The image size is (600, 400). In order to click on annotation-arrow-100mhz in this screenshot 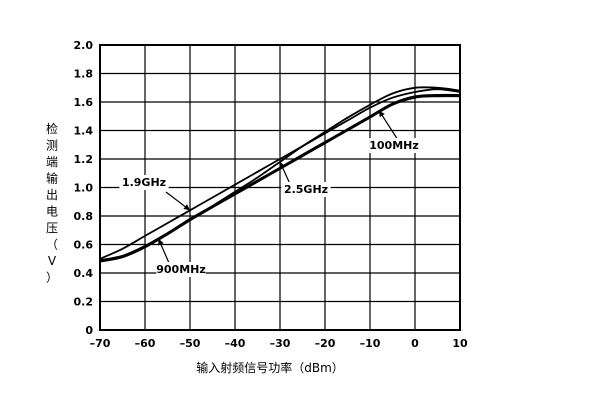, I will do `click(382, 114)`.